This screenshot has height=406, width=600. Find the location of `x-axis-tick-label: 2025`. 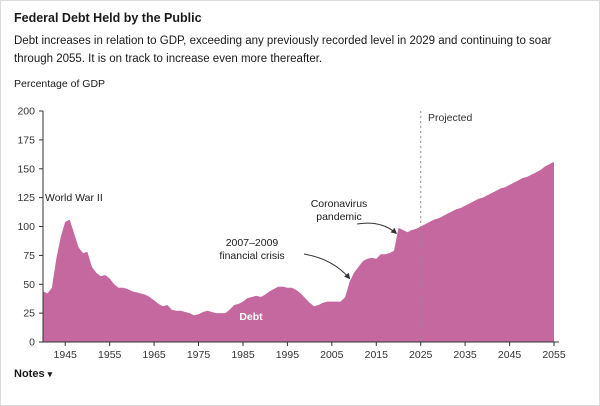

x-axis-tick-label: 2025 is located at coordinates (421, 355).